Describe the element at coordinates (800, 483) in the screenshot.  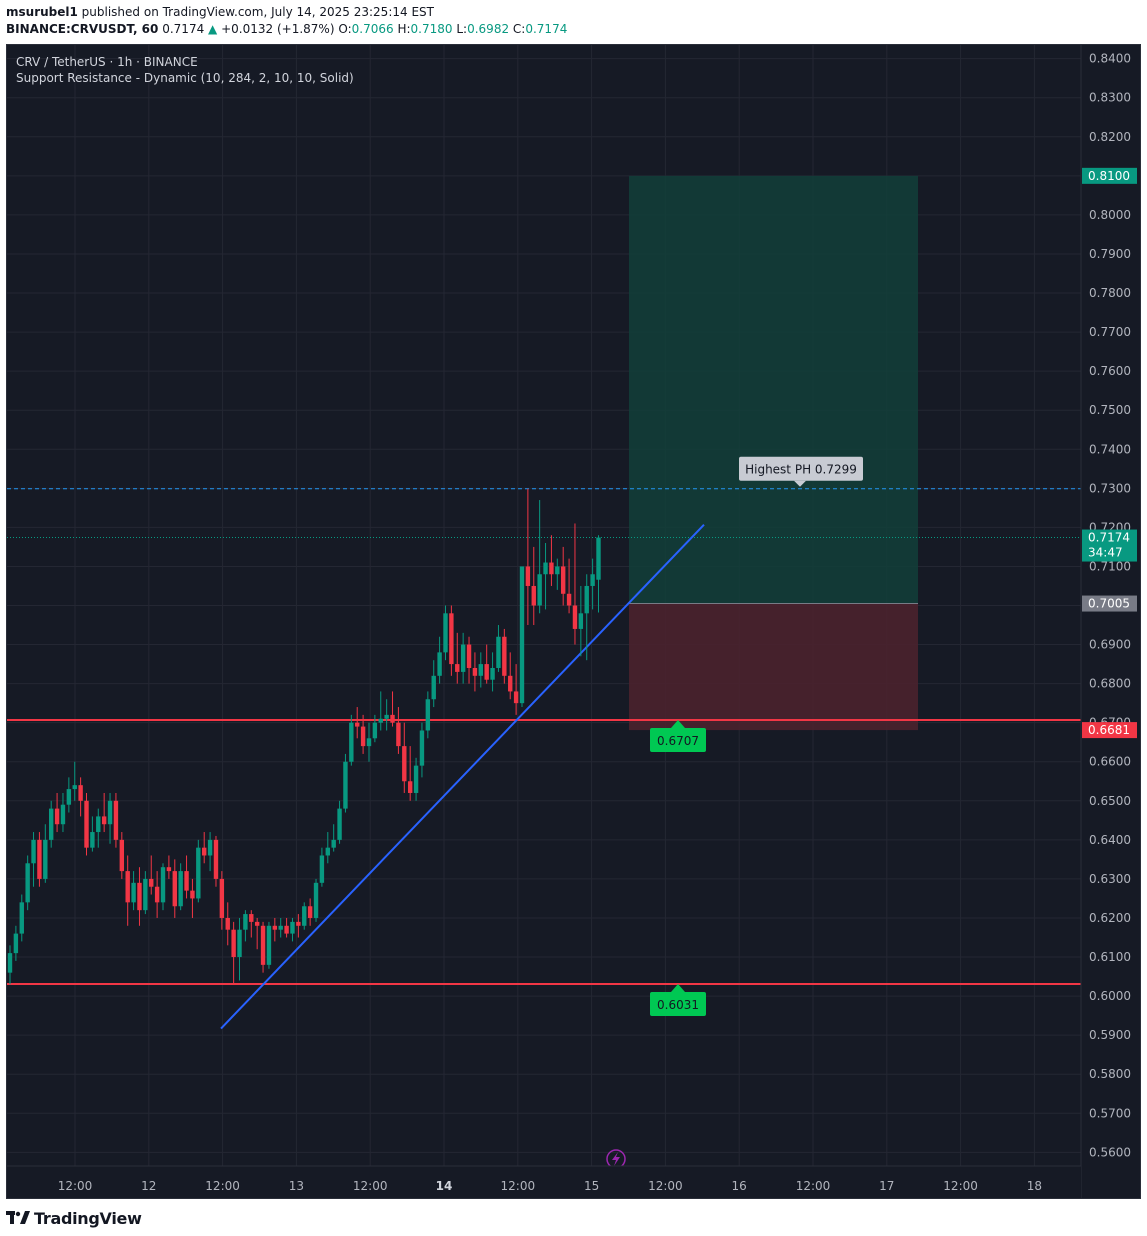
I see `highest-ph-label-pointer` at that location.